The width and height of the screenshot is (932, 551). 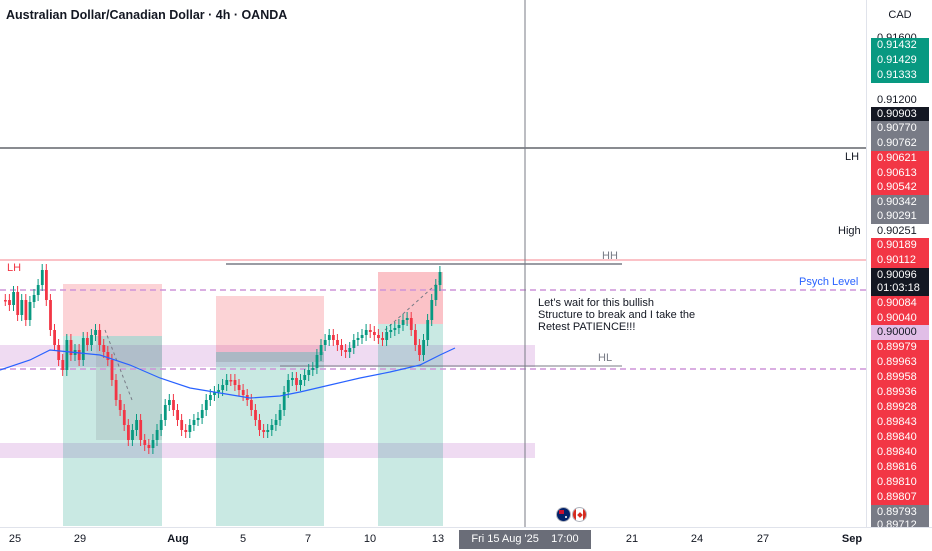 I want to click on crosshair-time-label: Fri 15 Aug '25 17:00, so click(x=525, y=539).